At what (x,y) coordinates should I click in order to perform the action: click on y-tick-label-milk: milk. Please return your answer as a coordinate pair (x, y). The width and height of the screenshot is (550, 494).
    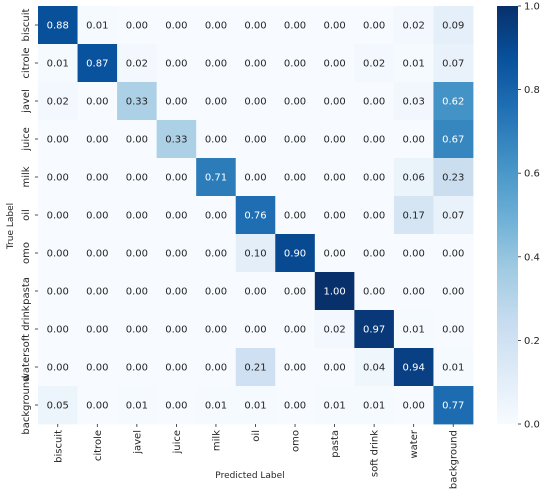
    Looking at the image, I should click on (26, 176).